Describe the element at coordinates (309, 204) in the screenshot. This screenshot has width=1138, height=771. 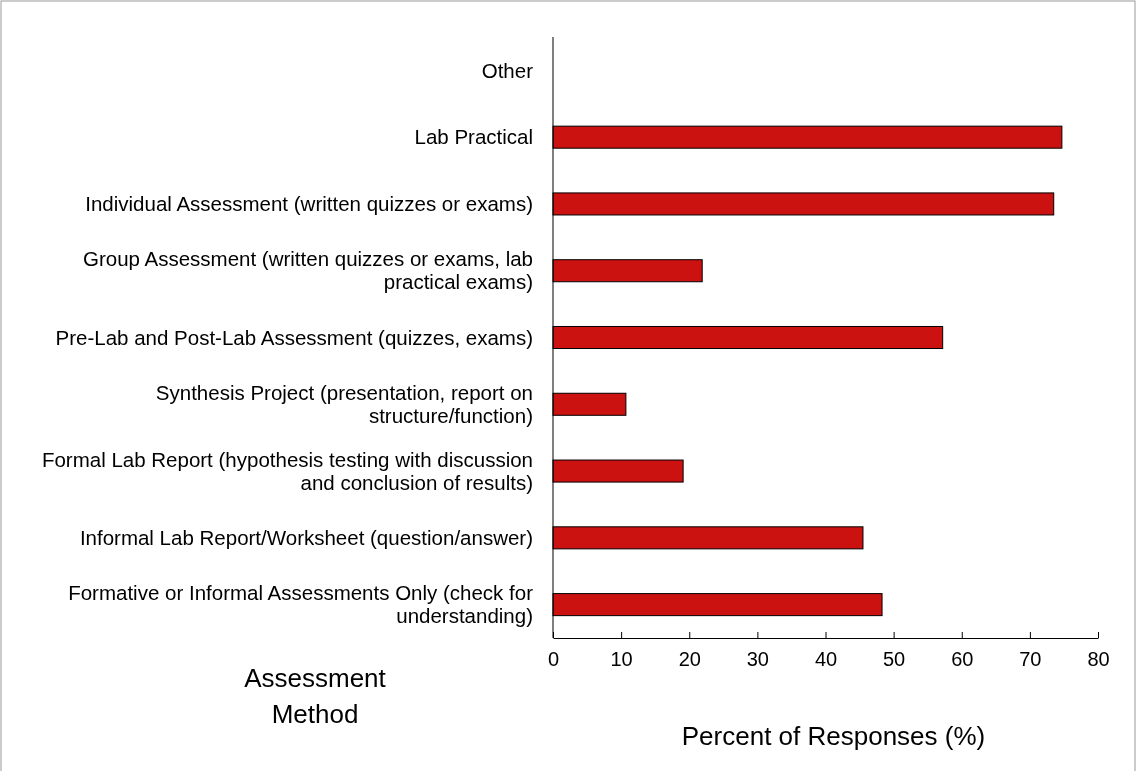
I see `y-tick-label: Individual Assessment (written quizzes or exams)` at that location.